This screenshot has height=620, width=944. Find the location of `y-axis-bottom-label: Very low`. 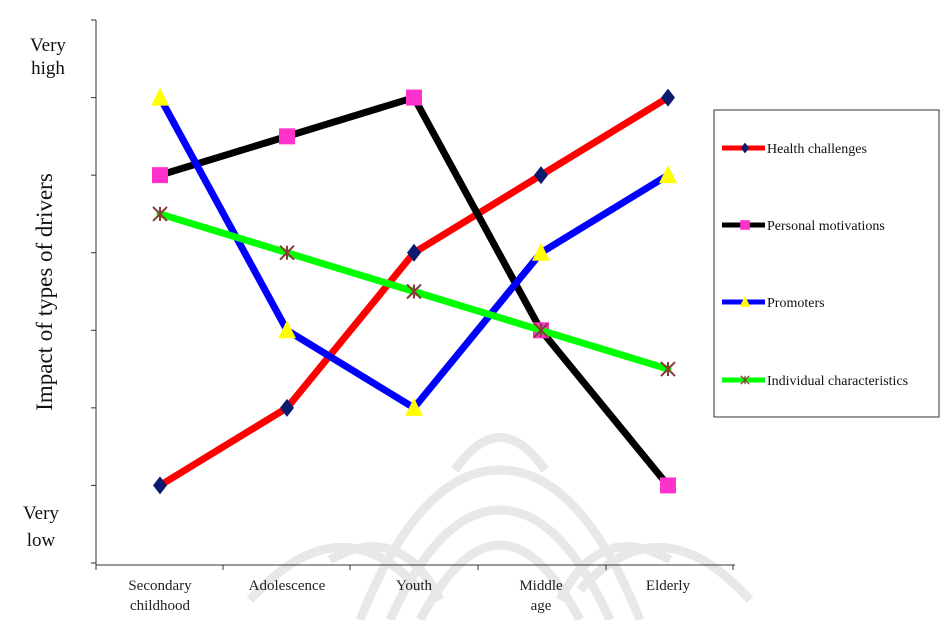

y-axis-bottom-label: Very low is located at coordinates (41, 527).